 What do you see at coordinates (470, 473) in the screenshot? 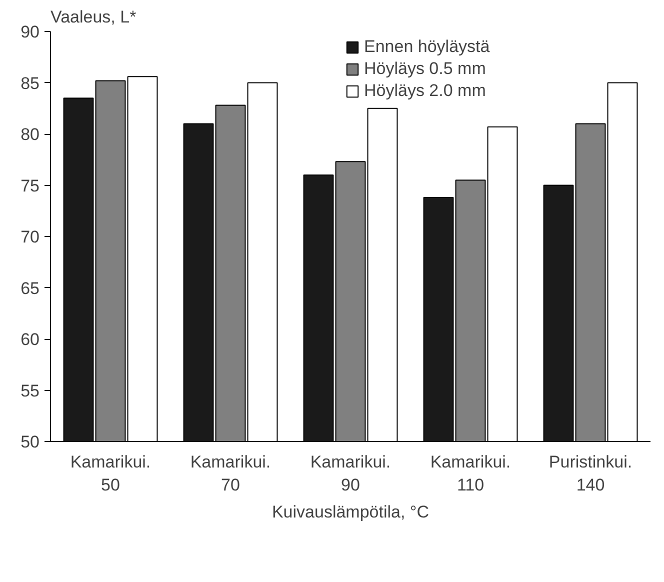
I see `x-tick-label: Kamarikui. 110` at bounding box center [470, 473].